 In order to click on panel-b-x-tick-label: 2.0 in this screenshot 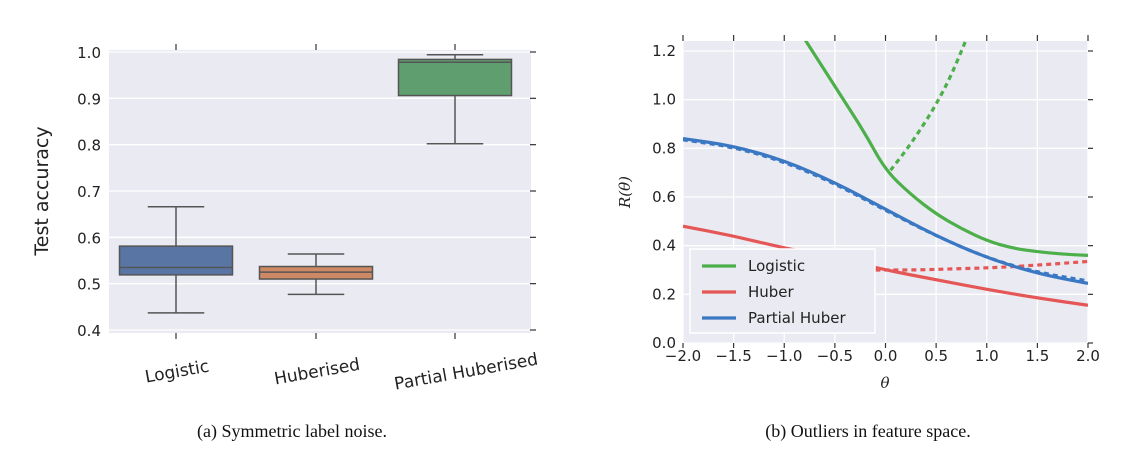, I will do `click(1088, 356)`.